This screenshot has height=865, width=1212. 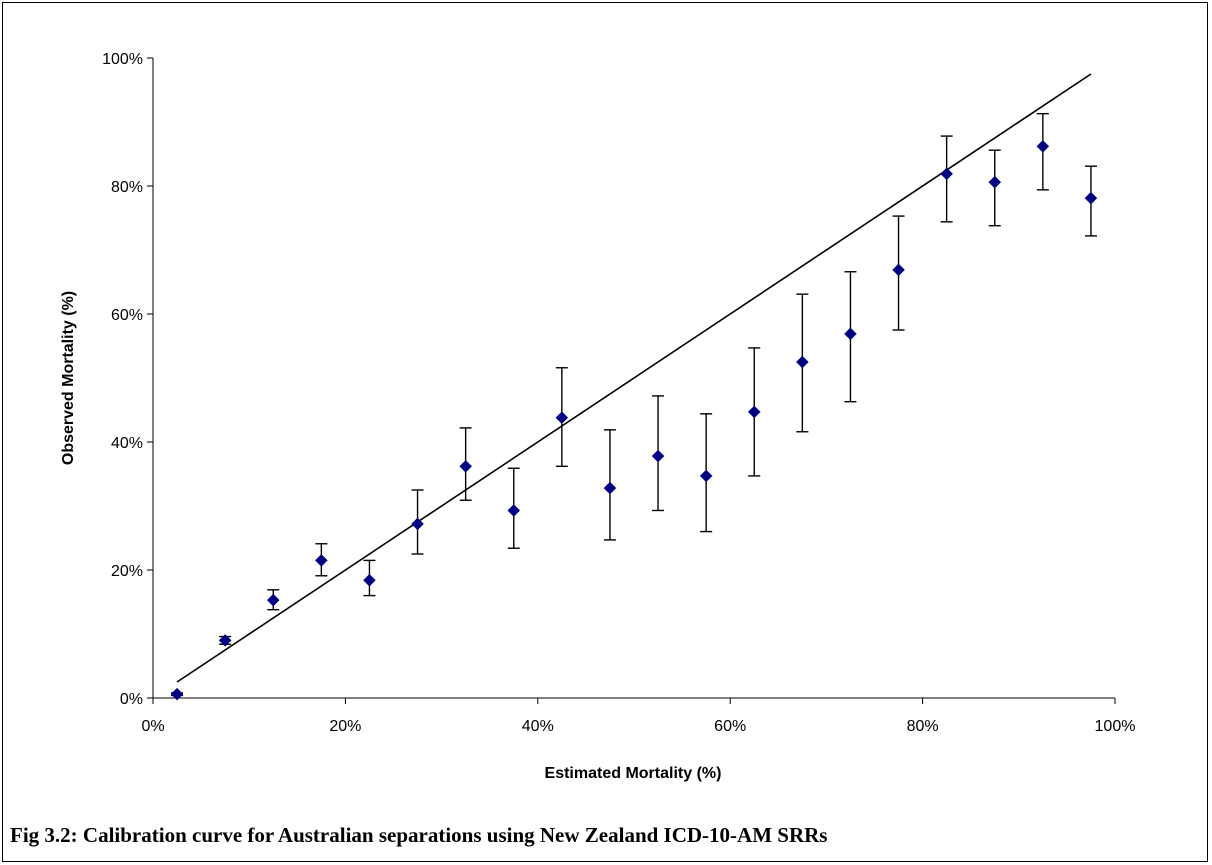 What do you see at coordinates (730, 726) in the screenshot?
I see `x-tick-label: 60%` at bounding box center [730, 726].